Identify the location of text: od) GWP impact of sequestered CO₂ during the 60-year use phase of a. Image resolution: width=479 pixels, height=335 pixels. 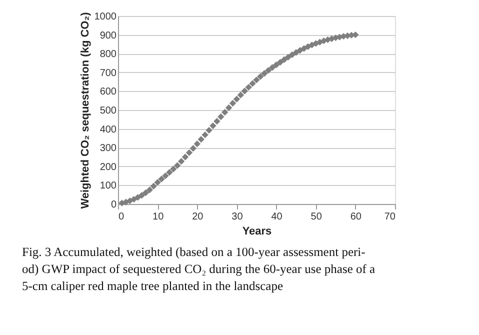
(199, 269).